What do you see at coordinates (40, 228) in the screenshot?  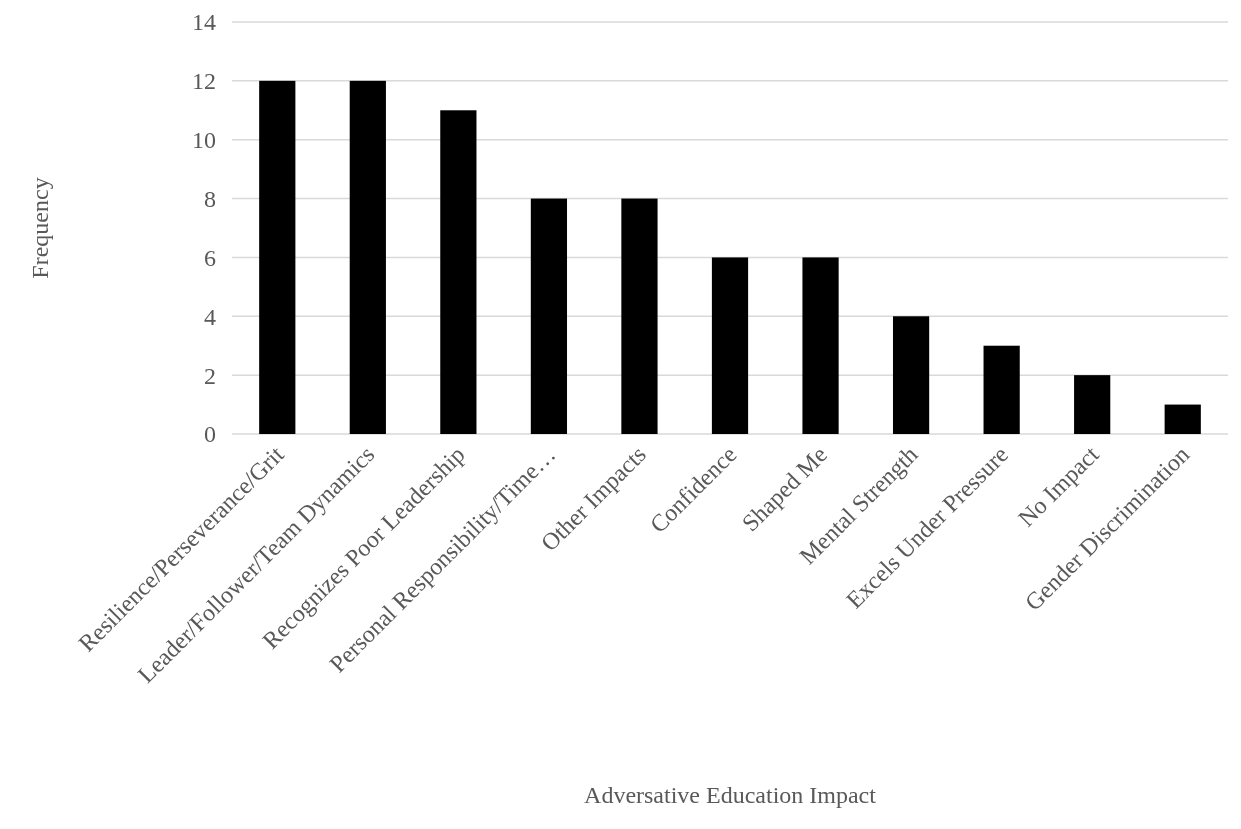 I see `y-axis-title: Frequency` at bounding box center [40, 228].